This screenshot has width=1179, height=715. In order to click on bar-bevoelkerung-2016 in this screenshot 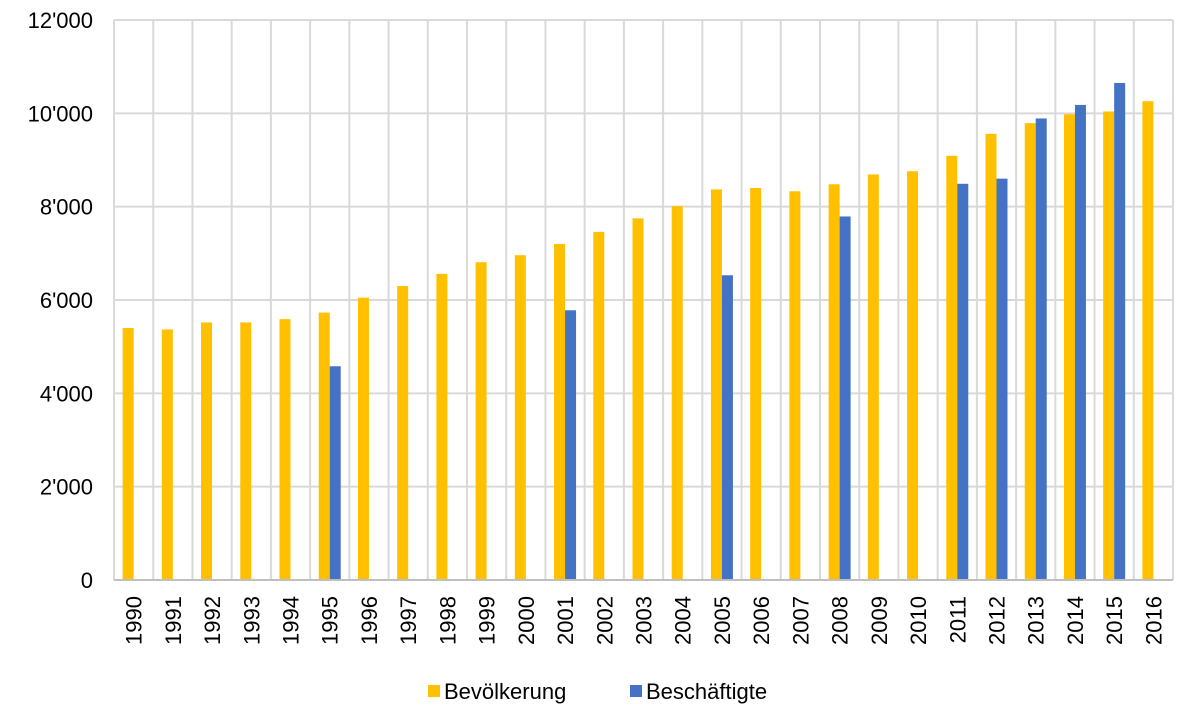, I will do `click(1148, 340)`.